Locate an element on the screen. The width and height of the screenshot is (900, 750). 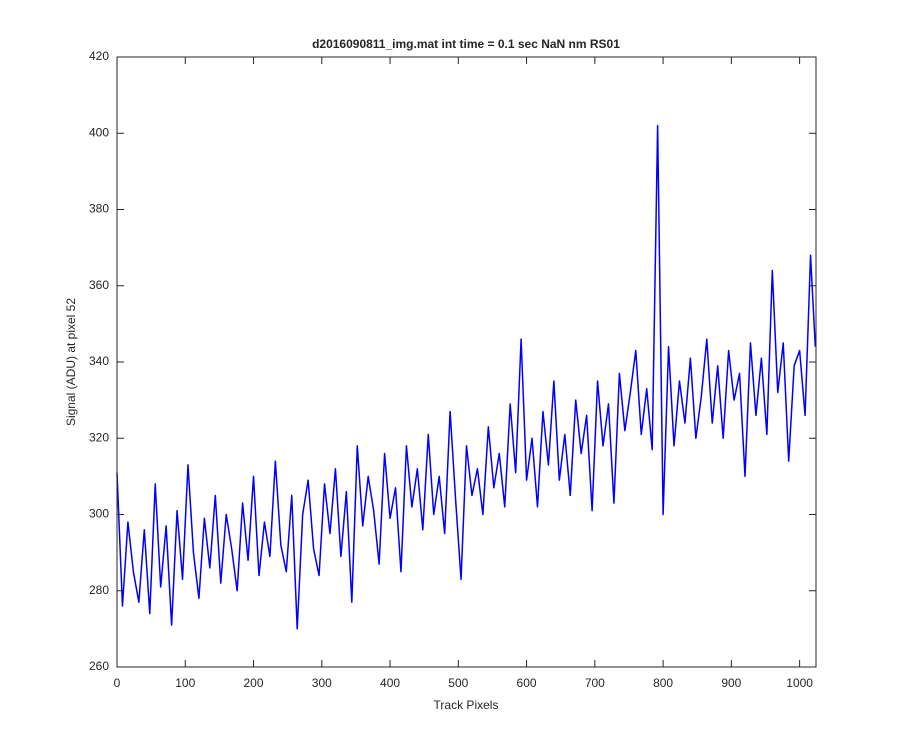
x-tick-label: 300 is located at coordinates (322, 683).